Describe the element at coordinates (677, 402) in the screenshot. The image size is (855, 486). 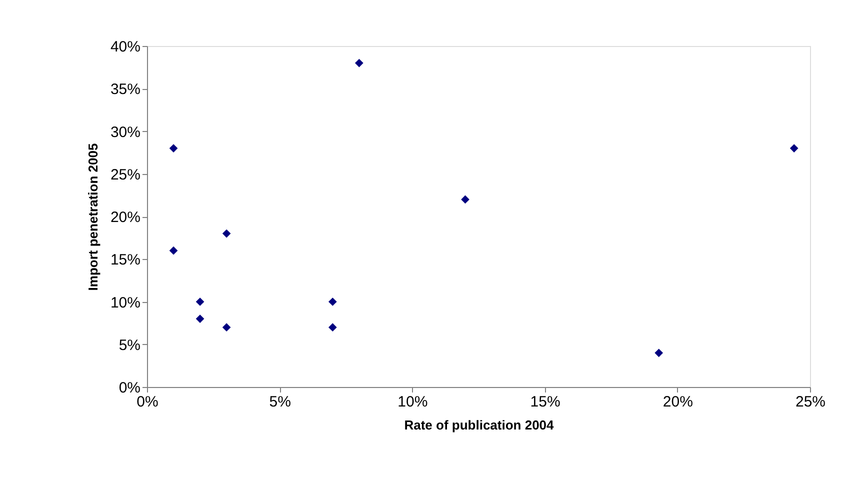
I see `x-tick-label: 20%` at that location.